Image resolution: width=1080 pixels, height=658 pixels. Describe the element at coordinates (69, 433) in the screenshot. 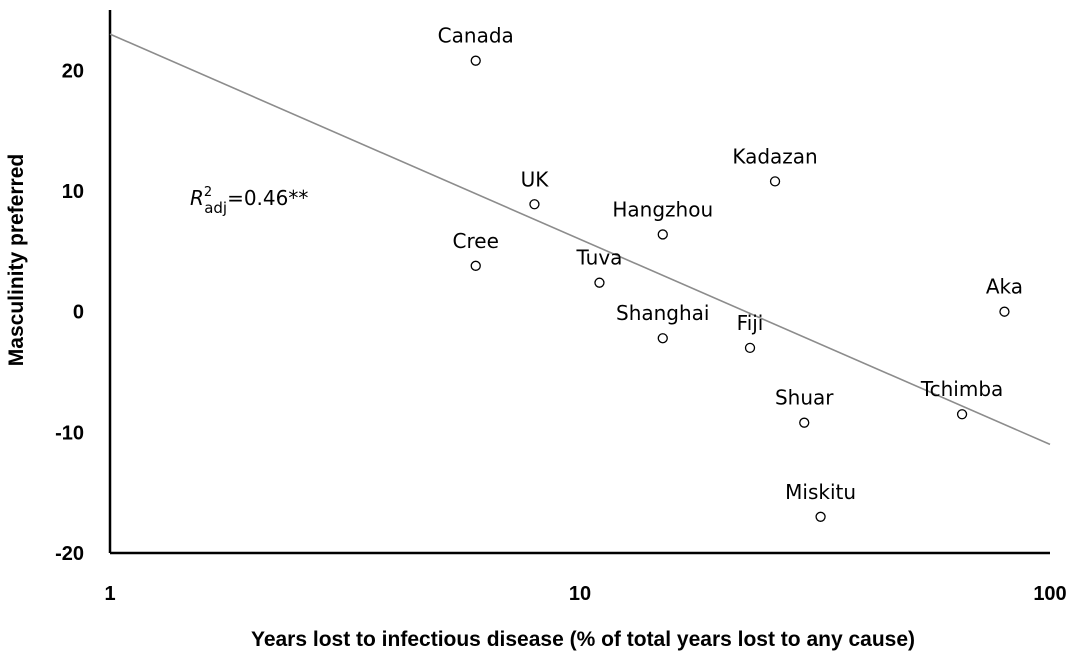

I see `y-tick-label: -10` at that location.